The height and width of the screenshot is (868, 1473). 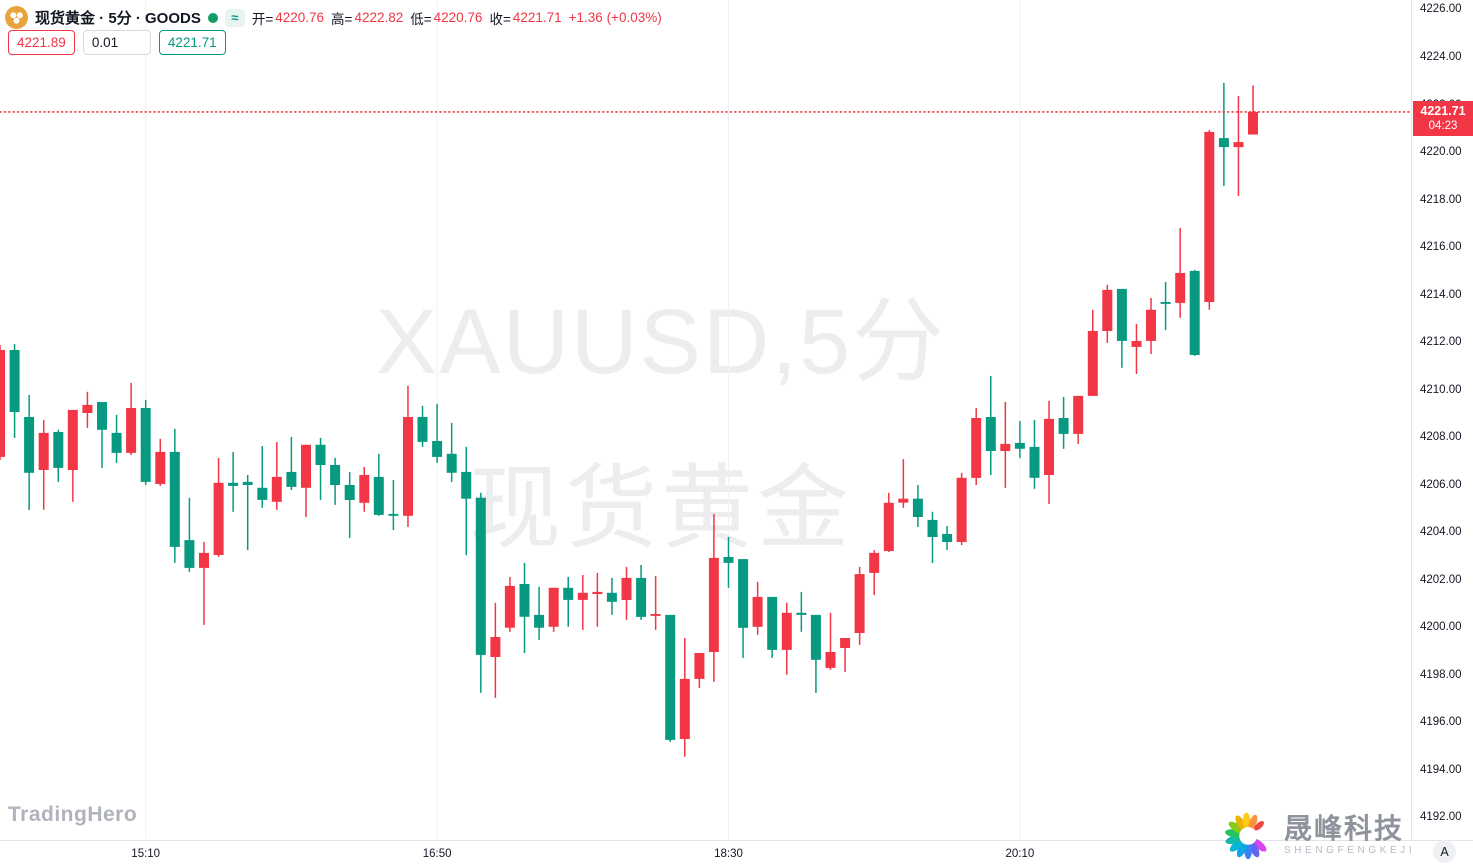 I want to click on time-axis: 15:10 16:50 18:30 20:10, so click(x=736, y=854).